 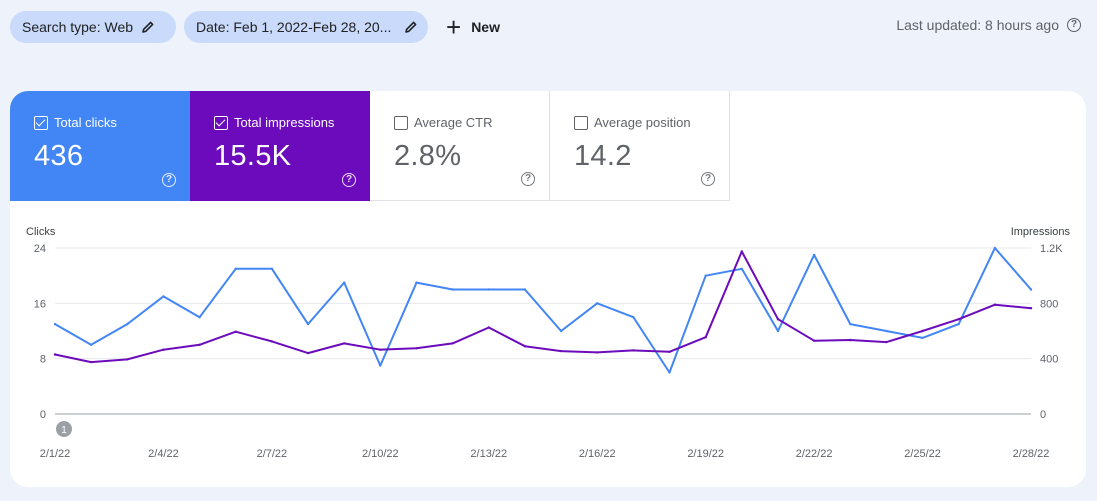 What do you see at coordinates (977, 25) in the screenshot?
I see `last-updated-text: Last updated: 8 hours ago` at bounding box center [977, 25].